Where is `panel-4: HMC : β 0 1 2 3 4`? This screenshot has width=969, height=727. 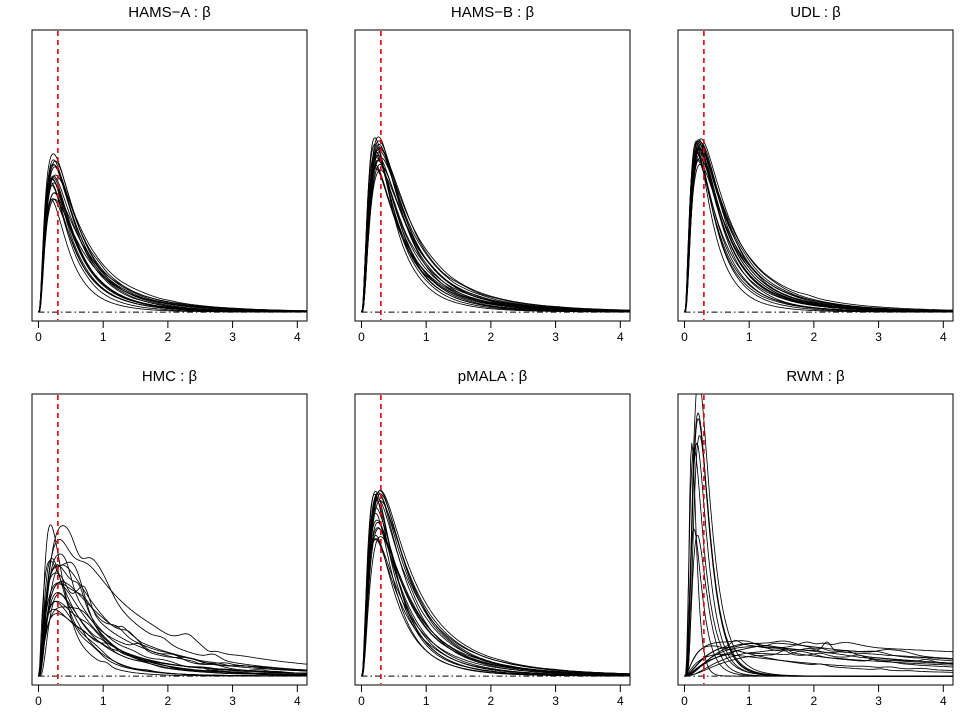 panel-4: HMC : β 0 1 2 3 4 is located at coordinates (169, 538).